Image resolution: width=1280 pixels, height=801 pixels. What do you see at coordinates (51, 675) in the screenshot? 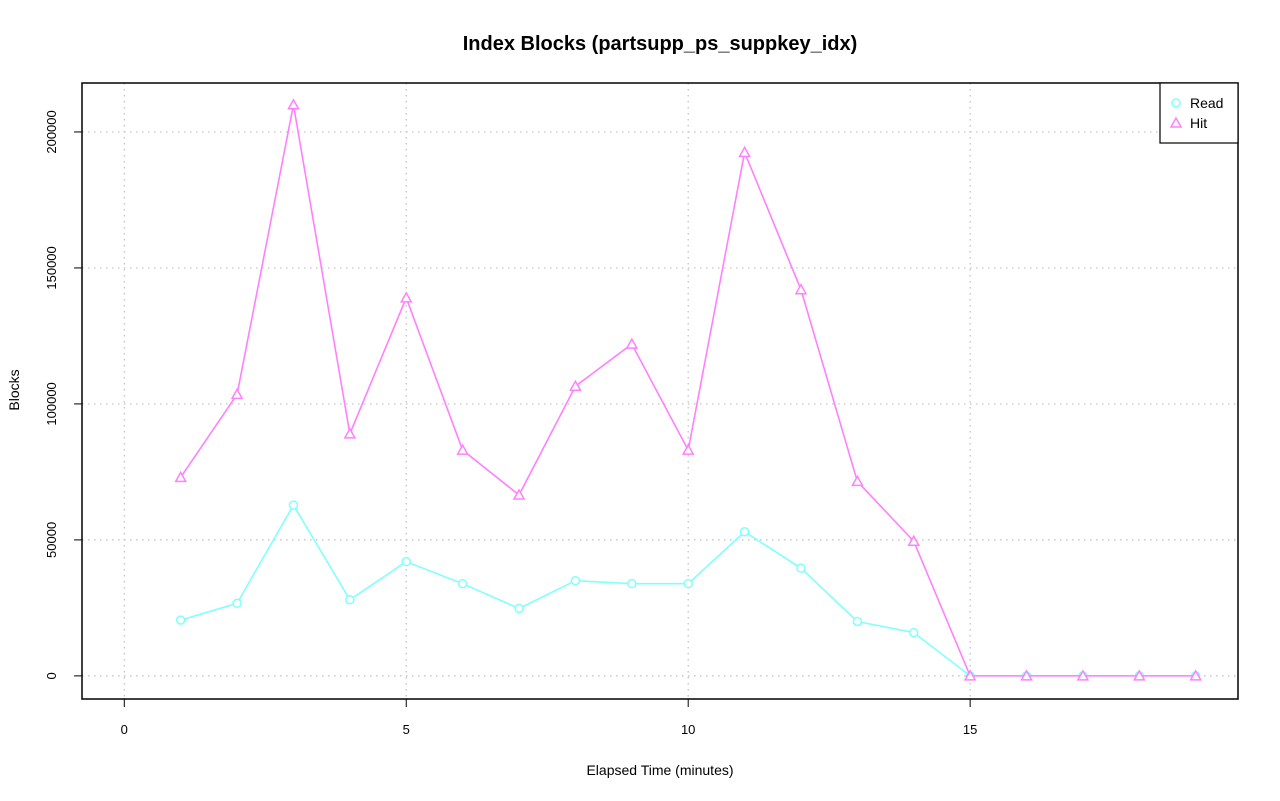
I see `y-tick-label: 0` at bounding box center [51, 675].